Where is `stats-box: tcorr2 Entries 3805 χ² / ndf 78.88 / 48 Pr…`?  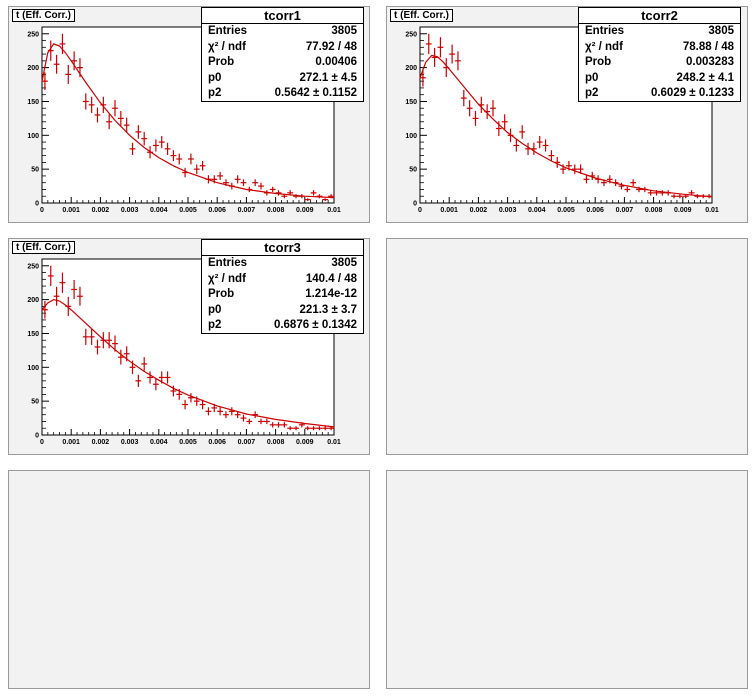 stats-box: tcorr2 Entries 3805 χ² / ndf 78.88 / 48 Pr… is located at coordinates (659, 54).